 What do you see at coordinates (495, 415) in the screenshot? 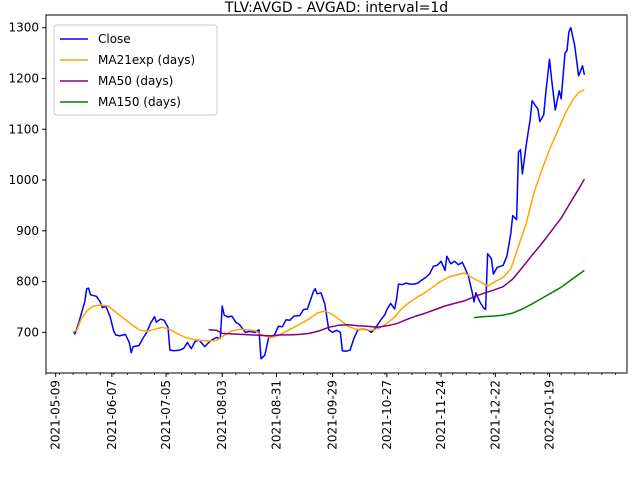
I see `x-tick-label: 2021-12-22` at bounding box center [495, 415].